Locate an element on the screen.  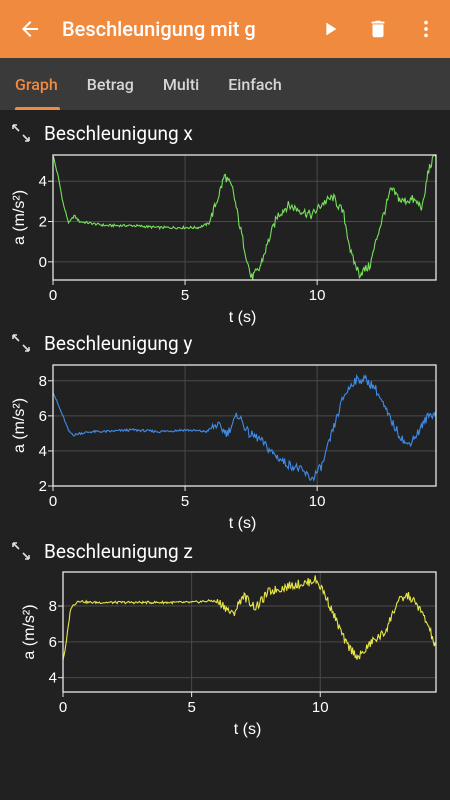
tab-graph: Graph is located at coordinates (36, 84).